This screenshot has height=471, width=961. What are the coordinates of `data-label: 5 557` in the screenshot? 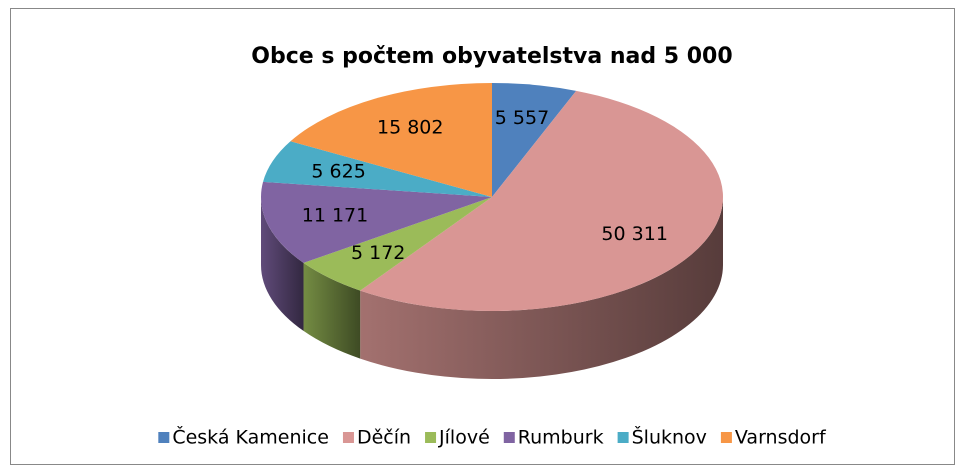 It's located at (522, 118).